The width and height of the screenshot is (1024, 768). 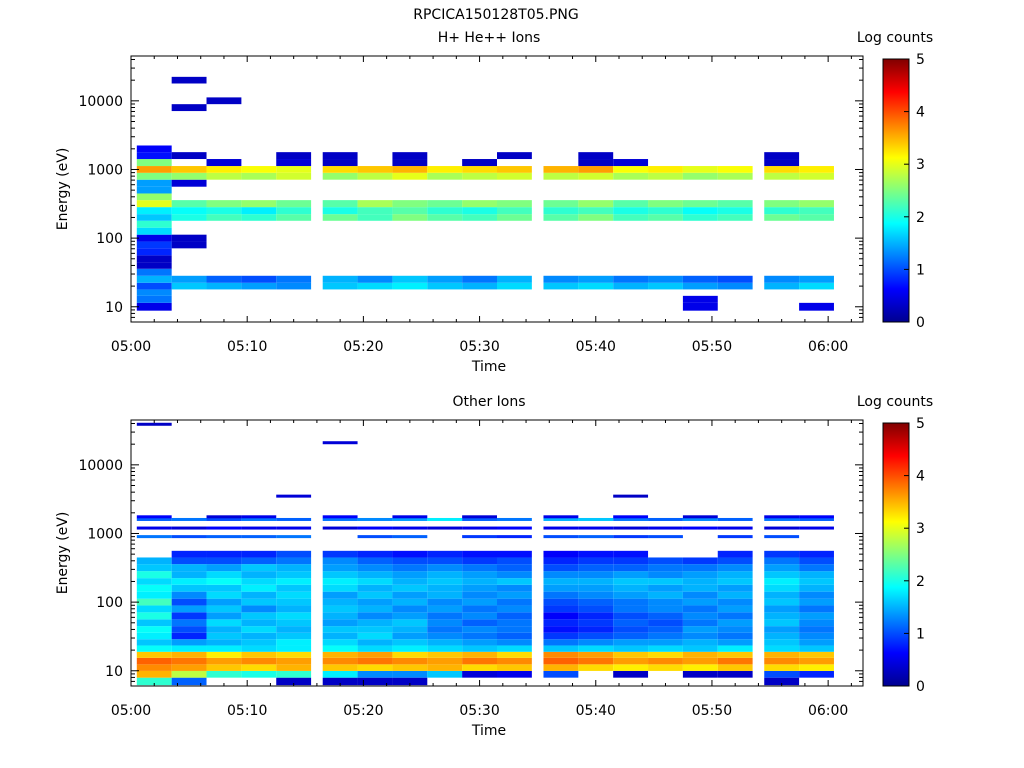 I want to click on y-tick-label: 10000, so click(x=100, y=466).